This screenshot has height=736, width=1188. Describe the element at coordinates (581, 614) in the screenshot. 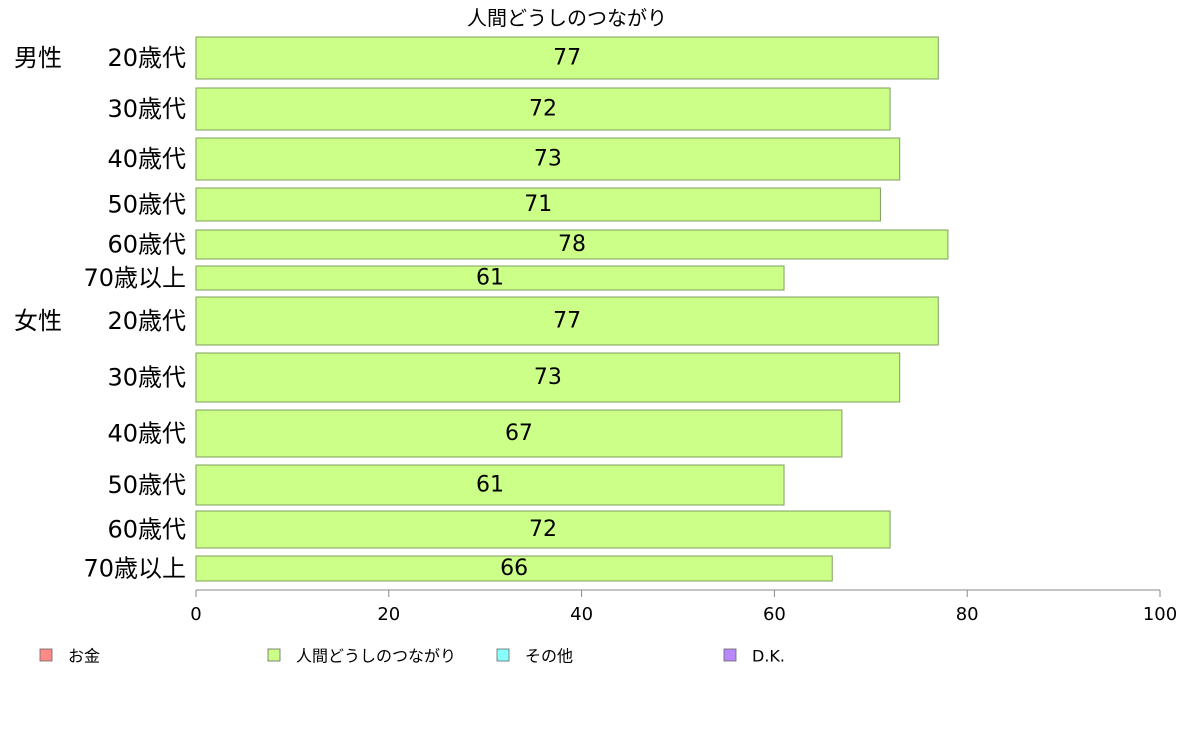

I see `x-tick-label: 40` at that location.